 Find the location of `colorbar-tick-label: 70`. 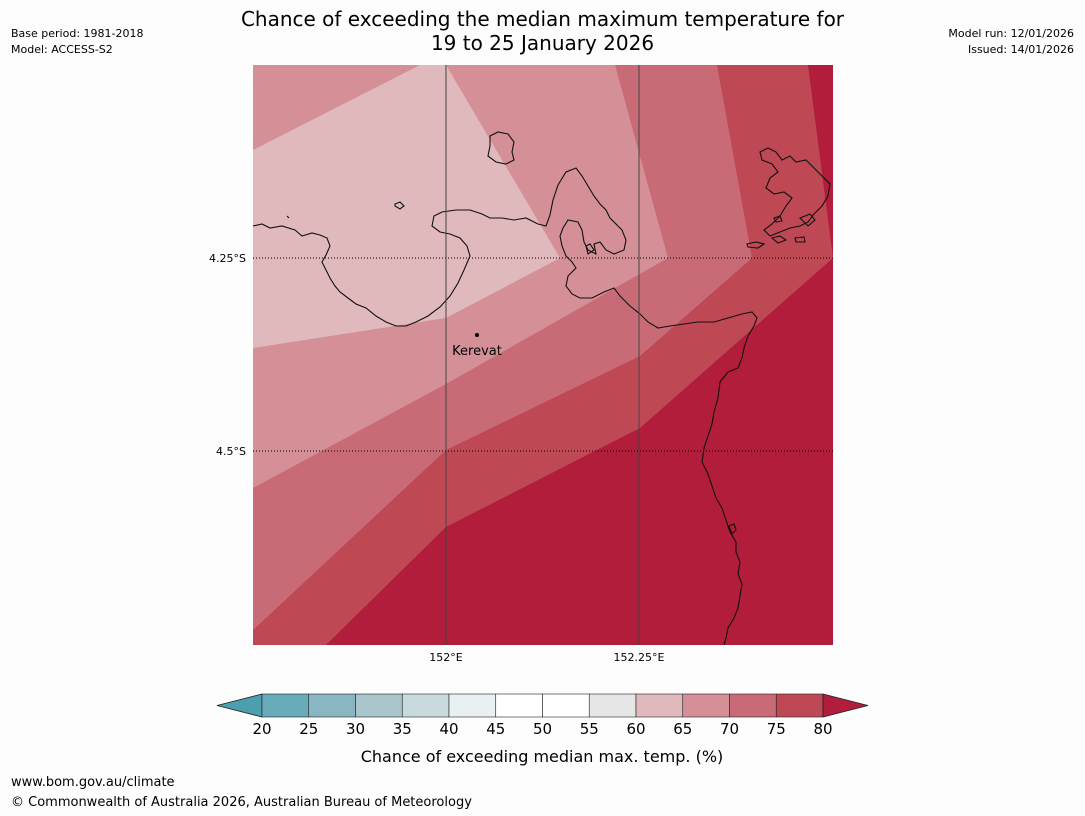

colorbar-tick-label: 70 is located at coordinates (729, 729).